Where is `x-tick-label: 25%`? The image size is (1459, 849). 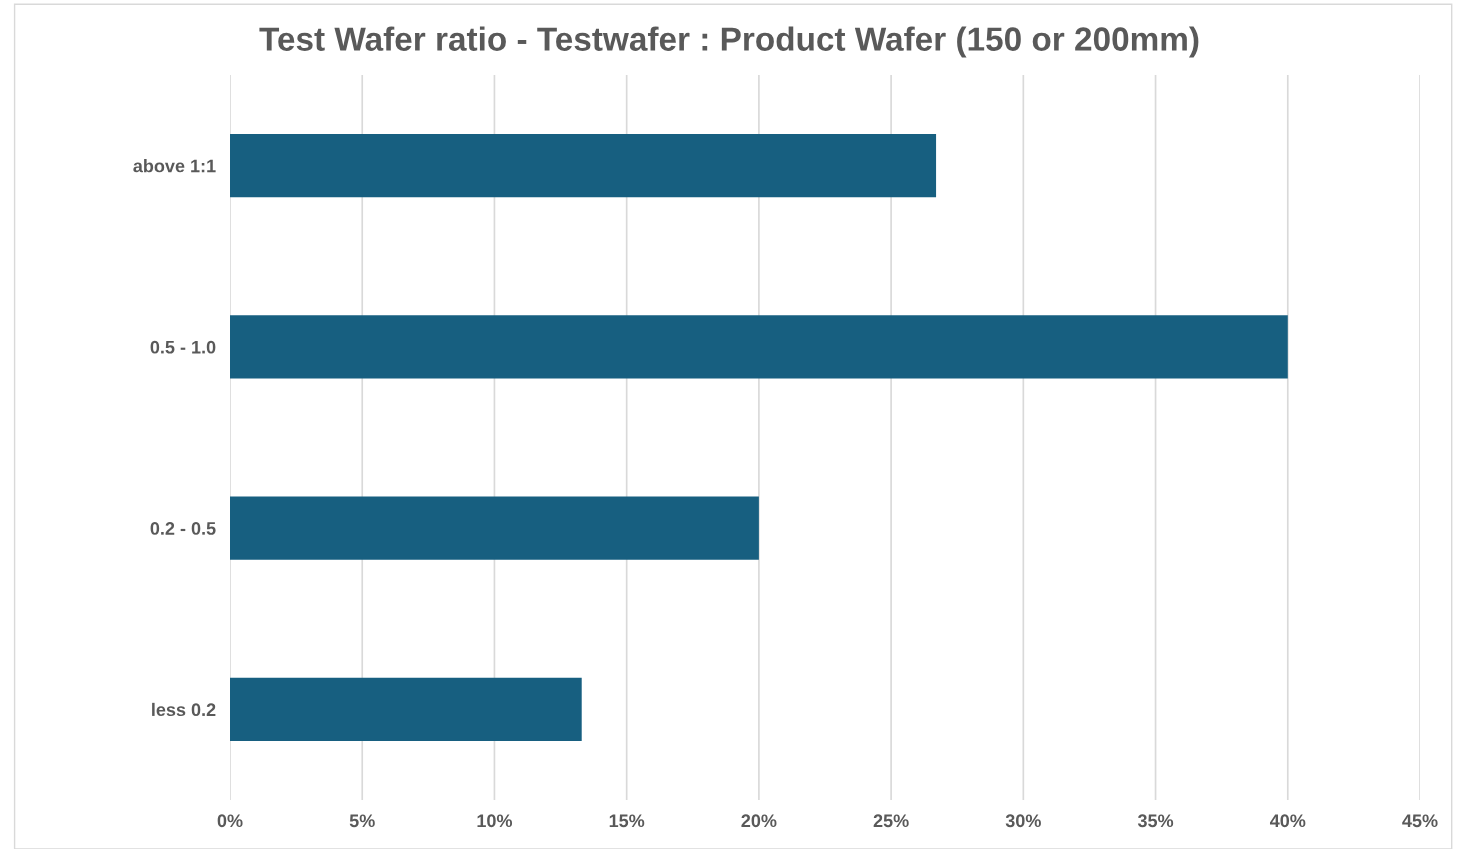
x-tick-label: 25% is located at coordinates (891, 821).